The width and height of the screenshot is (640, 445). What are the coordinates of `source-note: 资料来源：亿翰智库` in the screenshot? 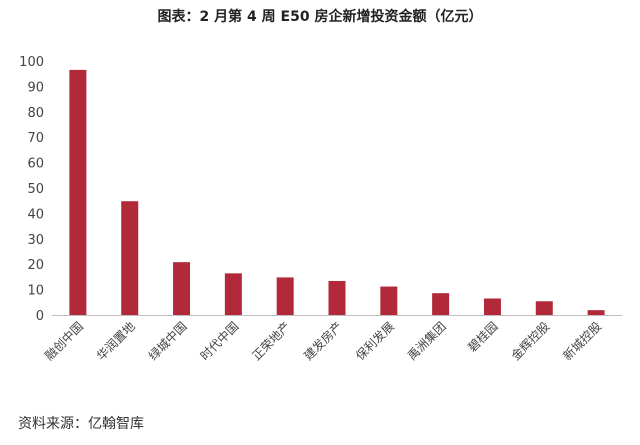 It's located at (81, 424).